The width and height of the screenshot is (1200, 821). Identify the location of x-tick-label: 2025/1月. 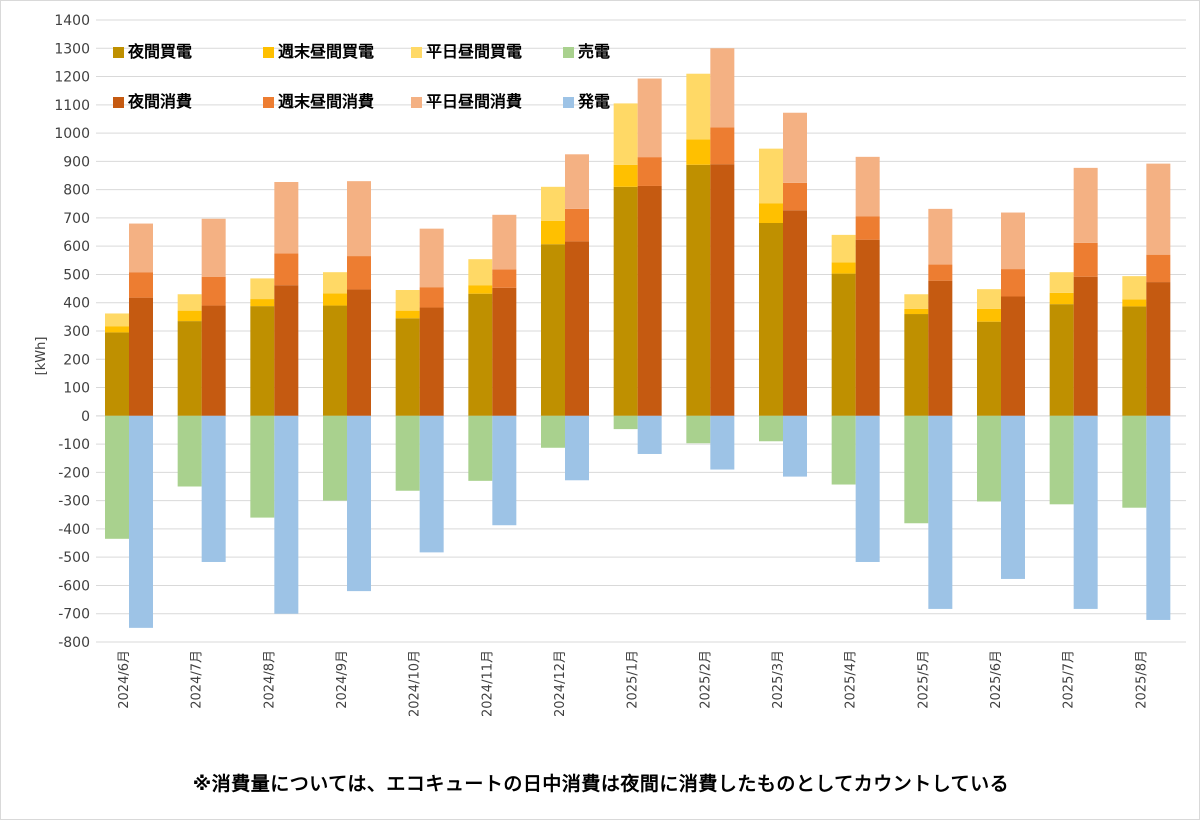
(633, 679).